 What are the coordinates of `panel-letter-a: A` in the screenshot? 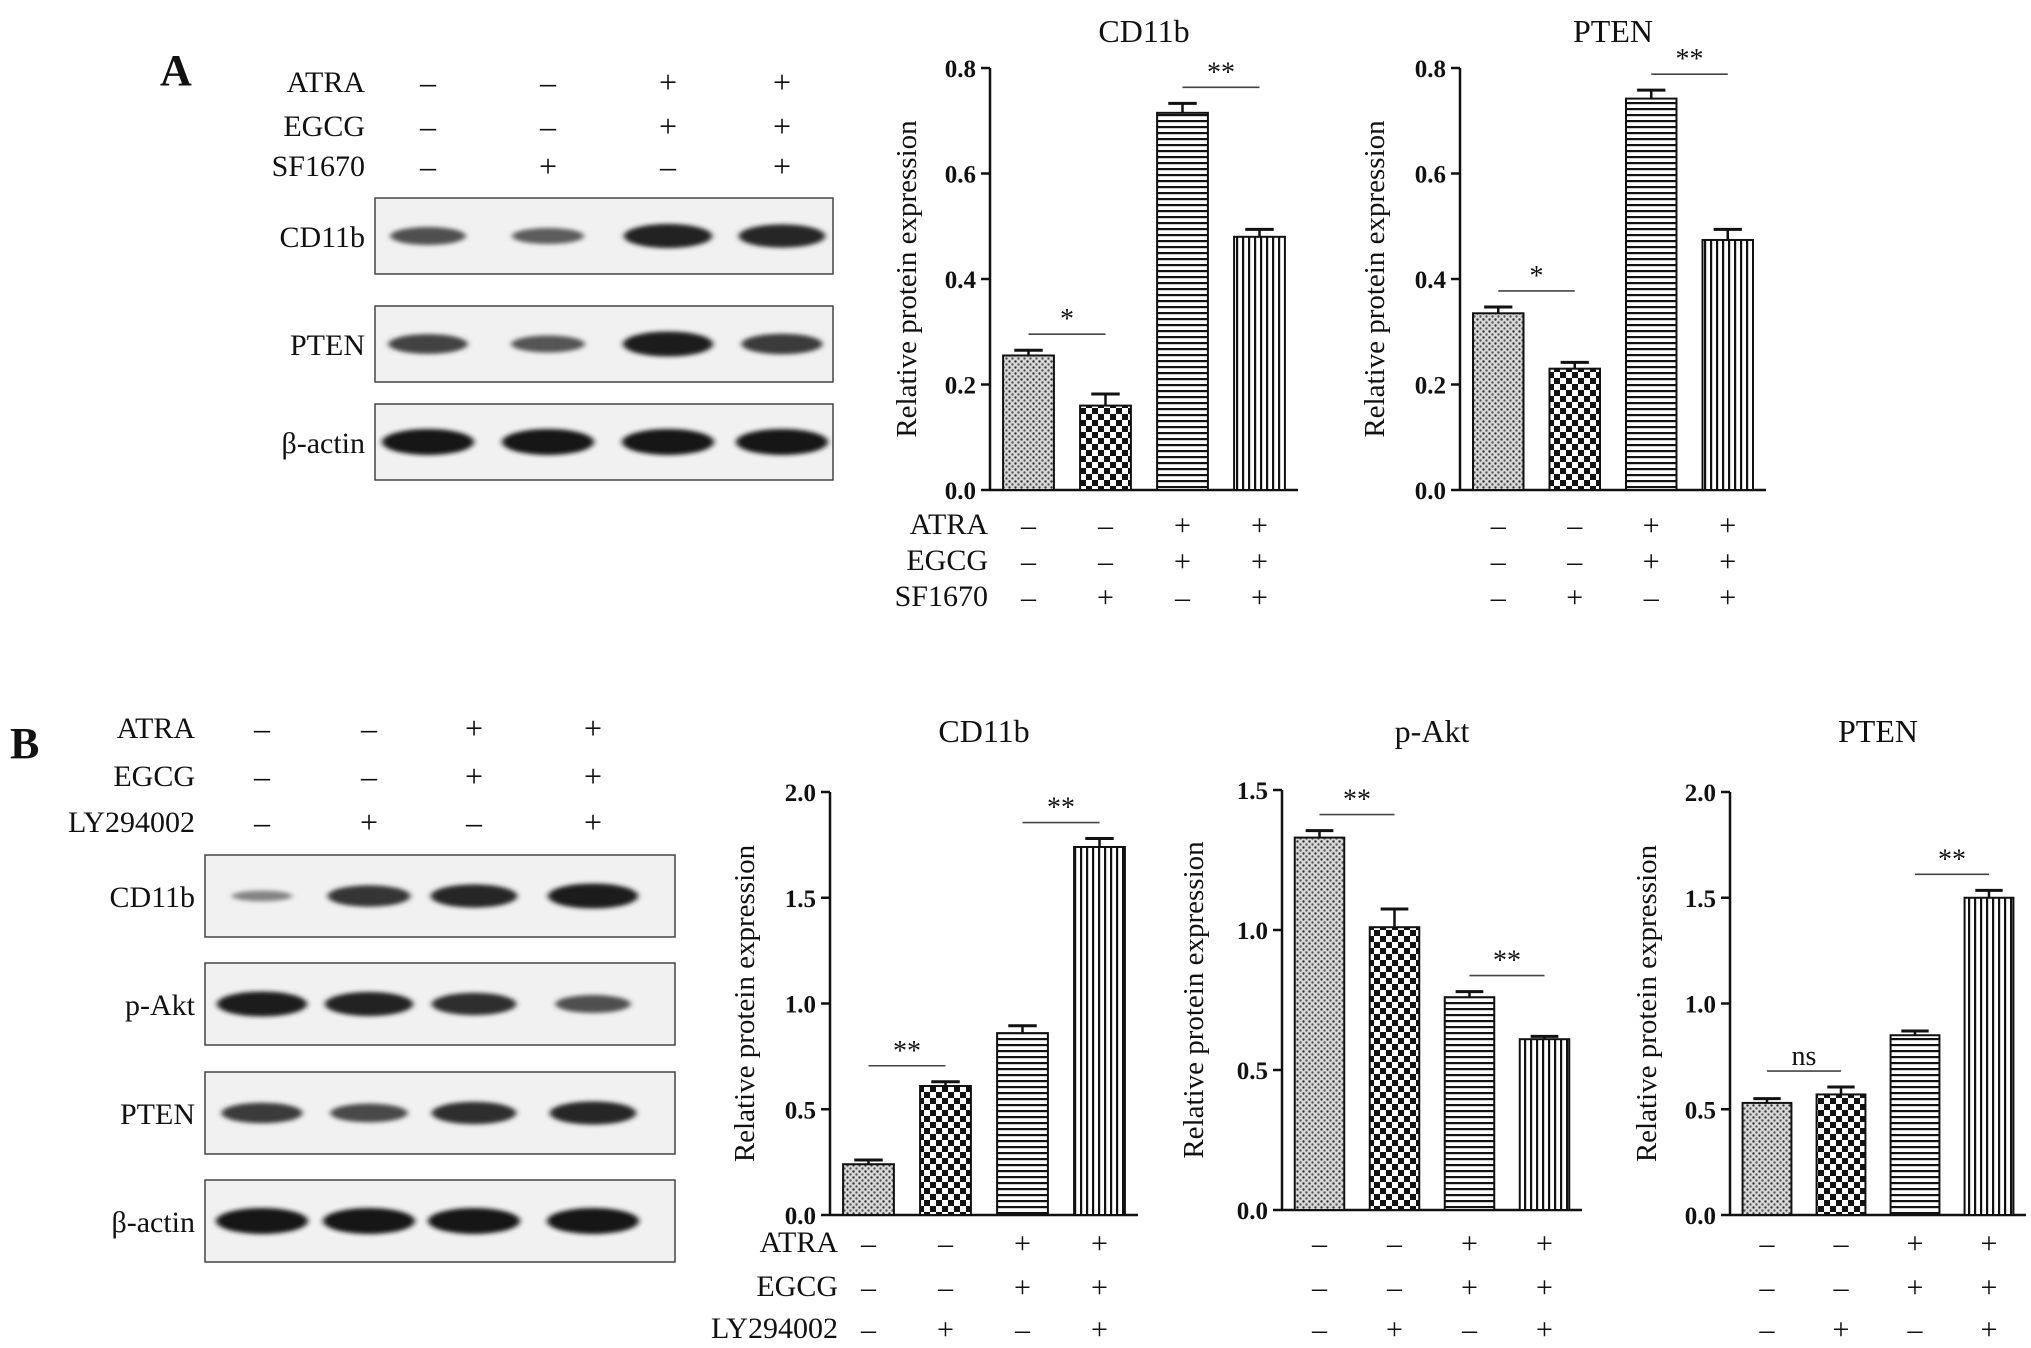 It's located at (176, 70).